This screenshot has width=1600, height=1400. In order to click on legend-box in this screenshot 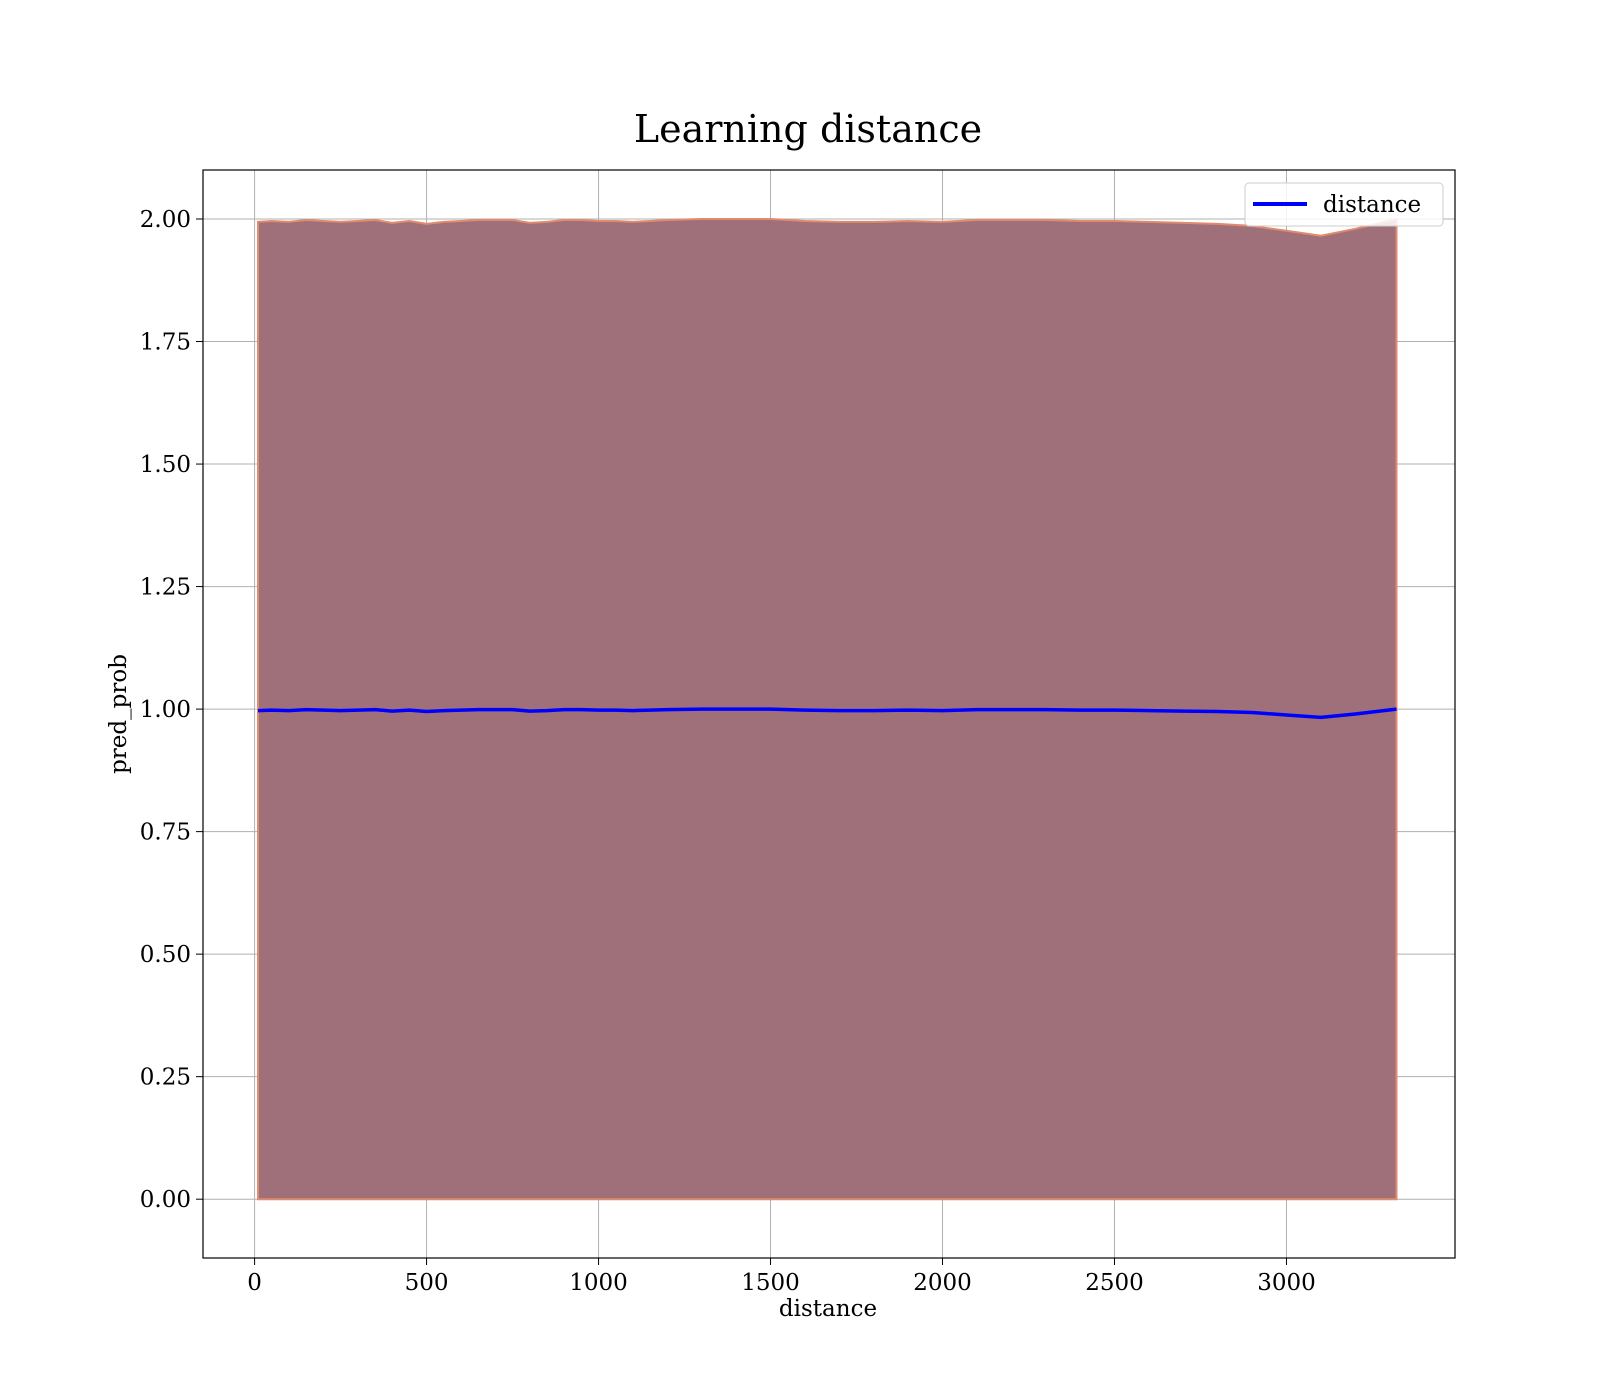, I will do `click(1344, 204)`.